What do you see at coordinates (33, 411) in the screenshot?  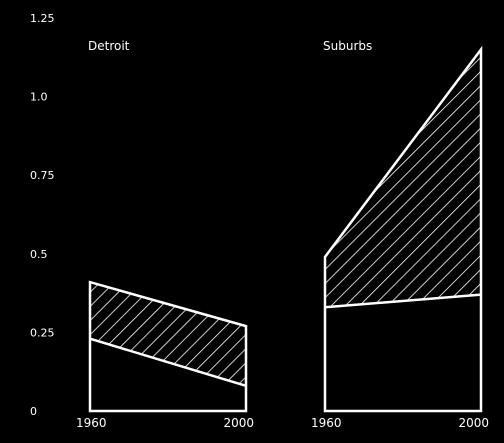 I see `y-tick-label: 0` at bounding box center [33, 411].